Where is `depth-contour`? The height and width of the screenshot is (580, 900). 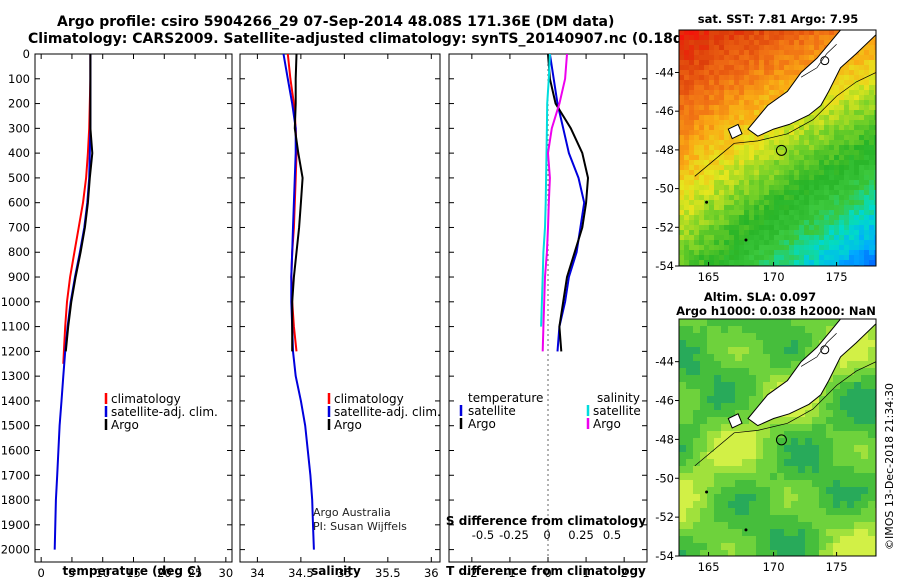 depth-contour is located at coordinates (818, 60).